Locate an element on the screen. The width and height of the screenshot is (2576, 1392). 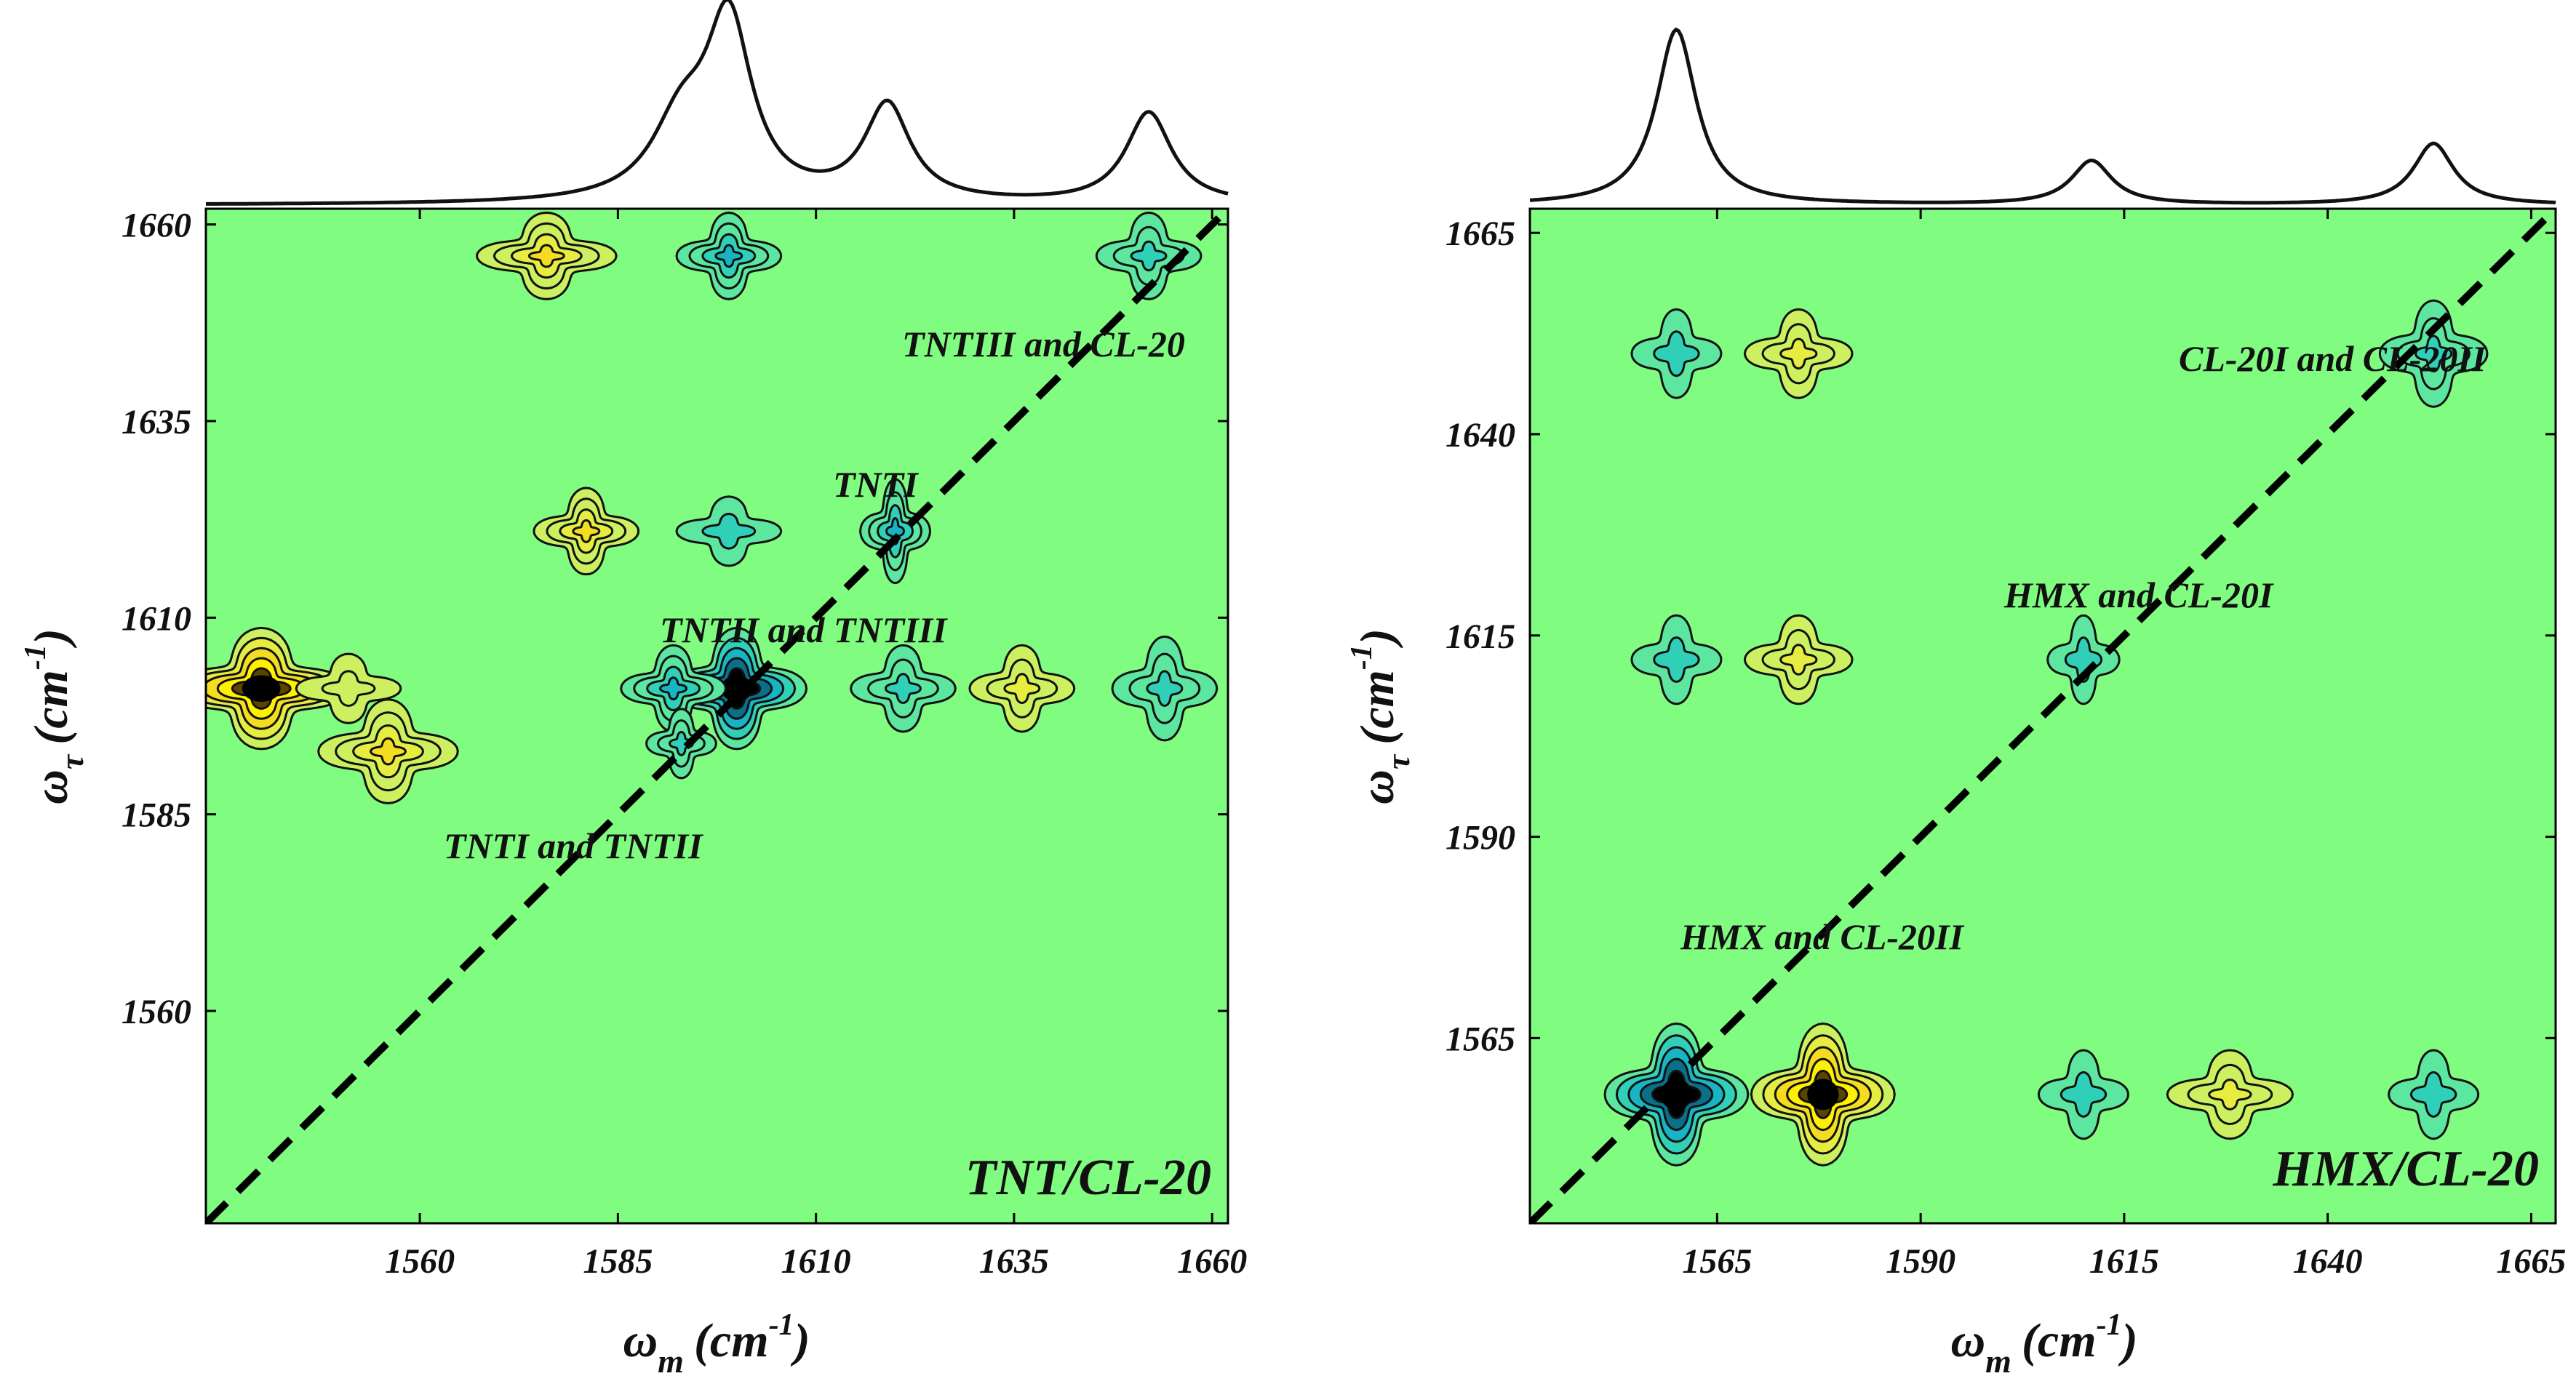
x-tick-label: 1660 is located at coordinates (1212, 1261).